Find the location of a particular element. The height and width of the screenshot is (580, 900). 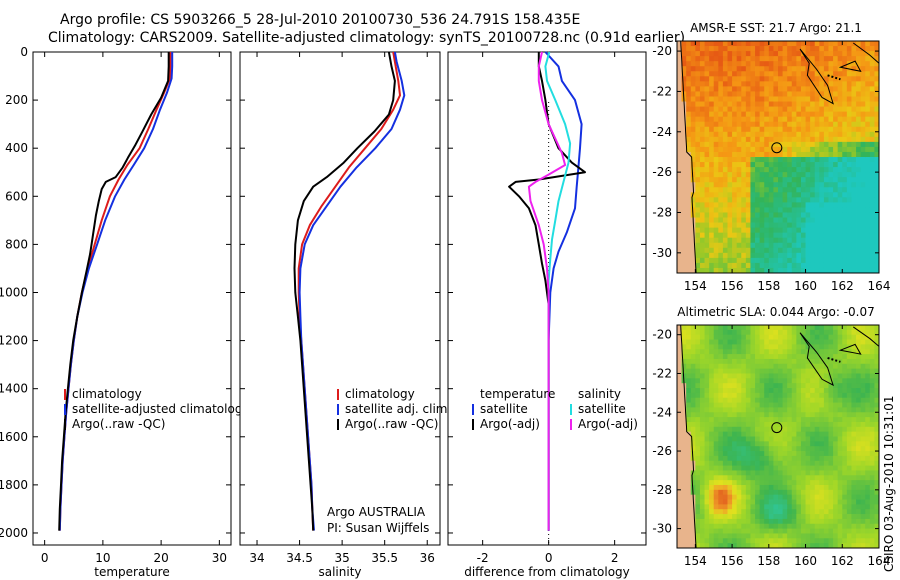

depth-tick-label: 600 is located at coordinates (16, 196).